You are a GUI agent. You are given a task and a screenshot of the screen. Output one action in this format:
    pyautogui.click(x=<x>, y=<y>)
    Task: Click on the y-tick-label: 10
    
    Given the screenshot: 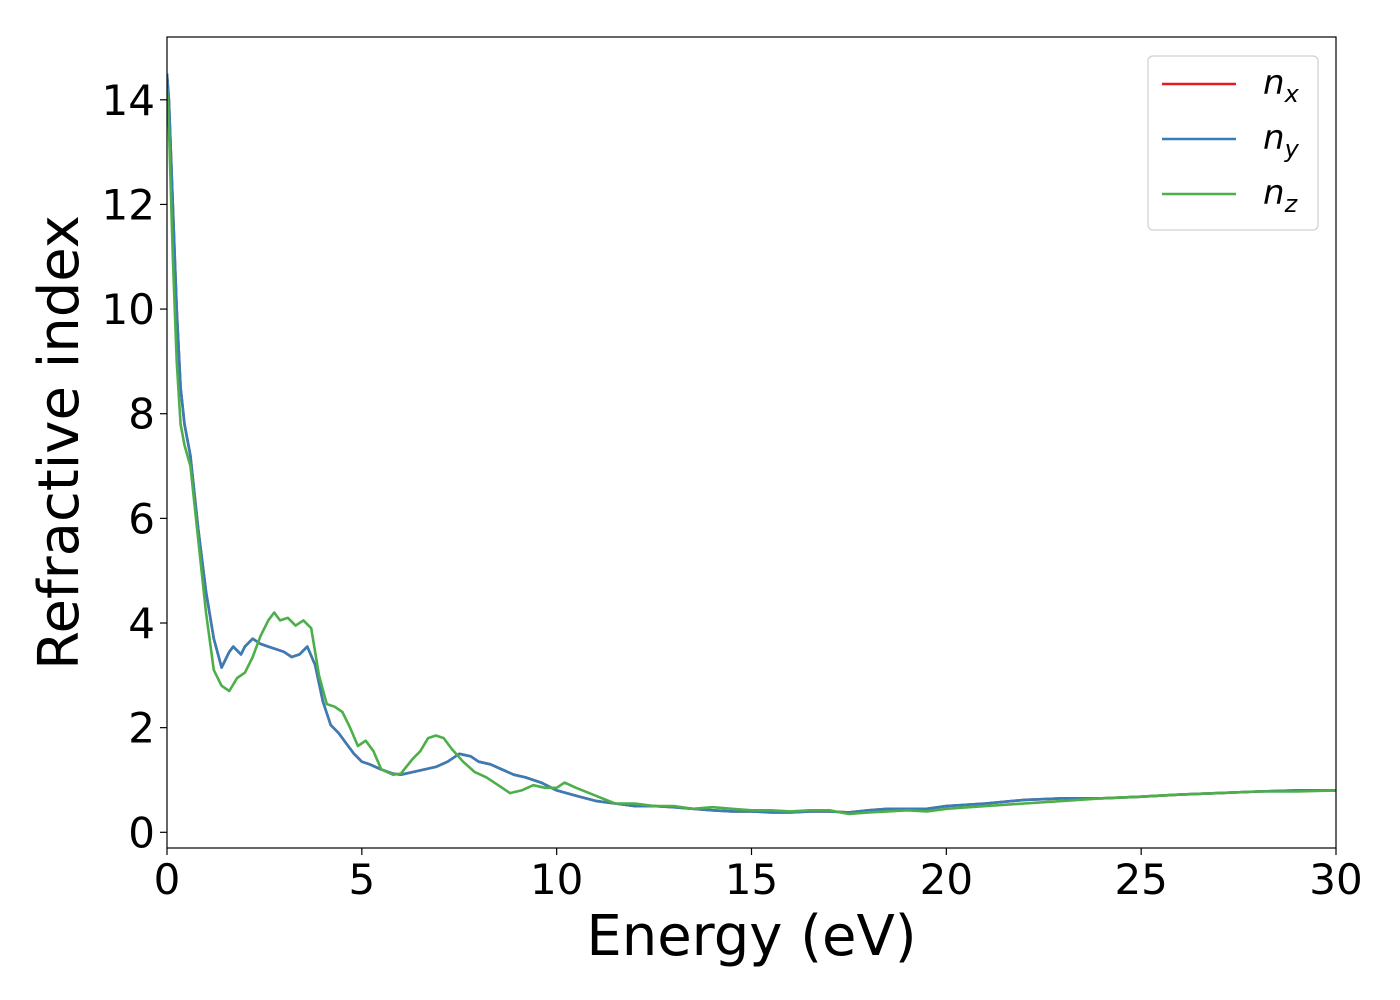 What is the action you would take?
    pyautogui.click(x=128, y=309)
    